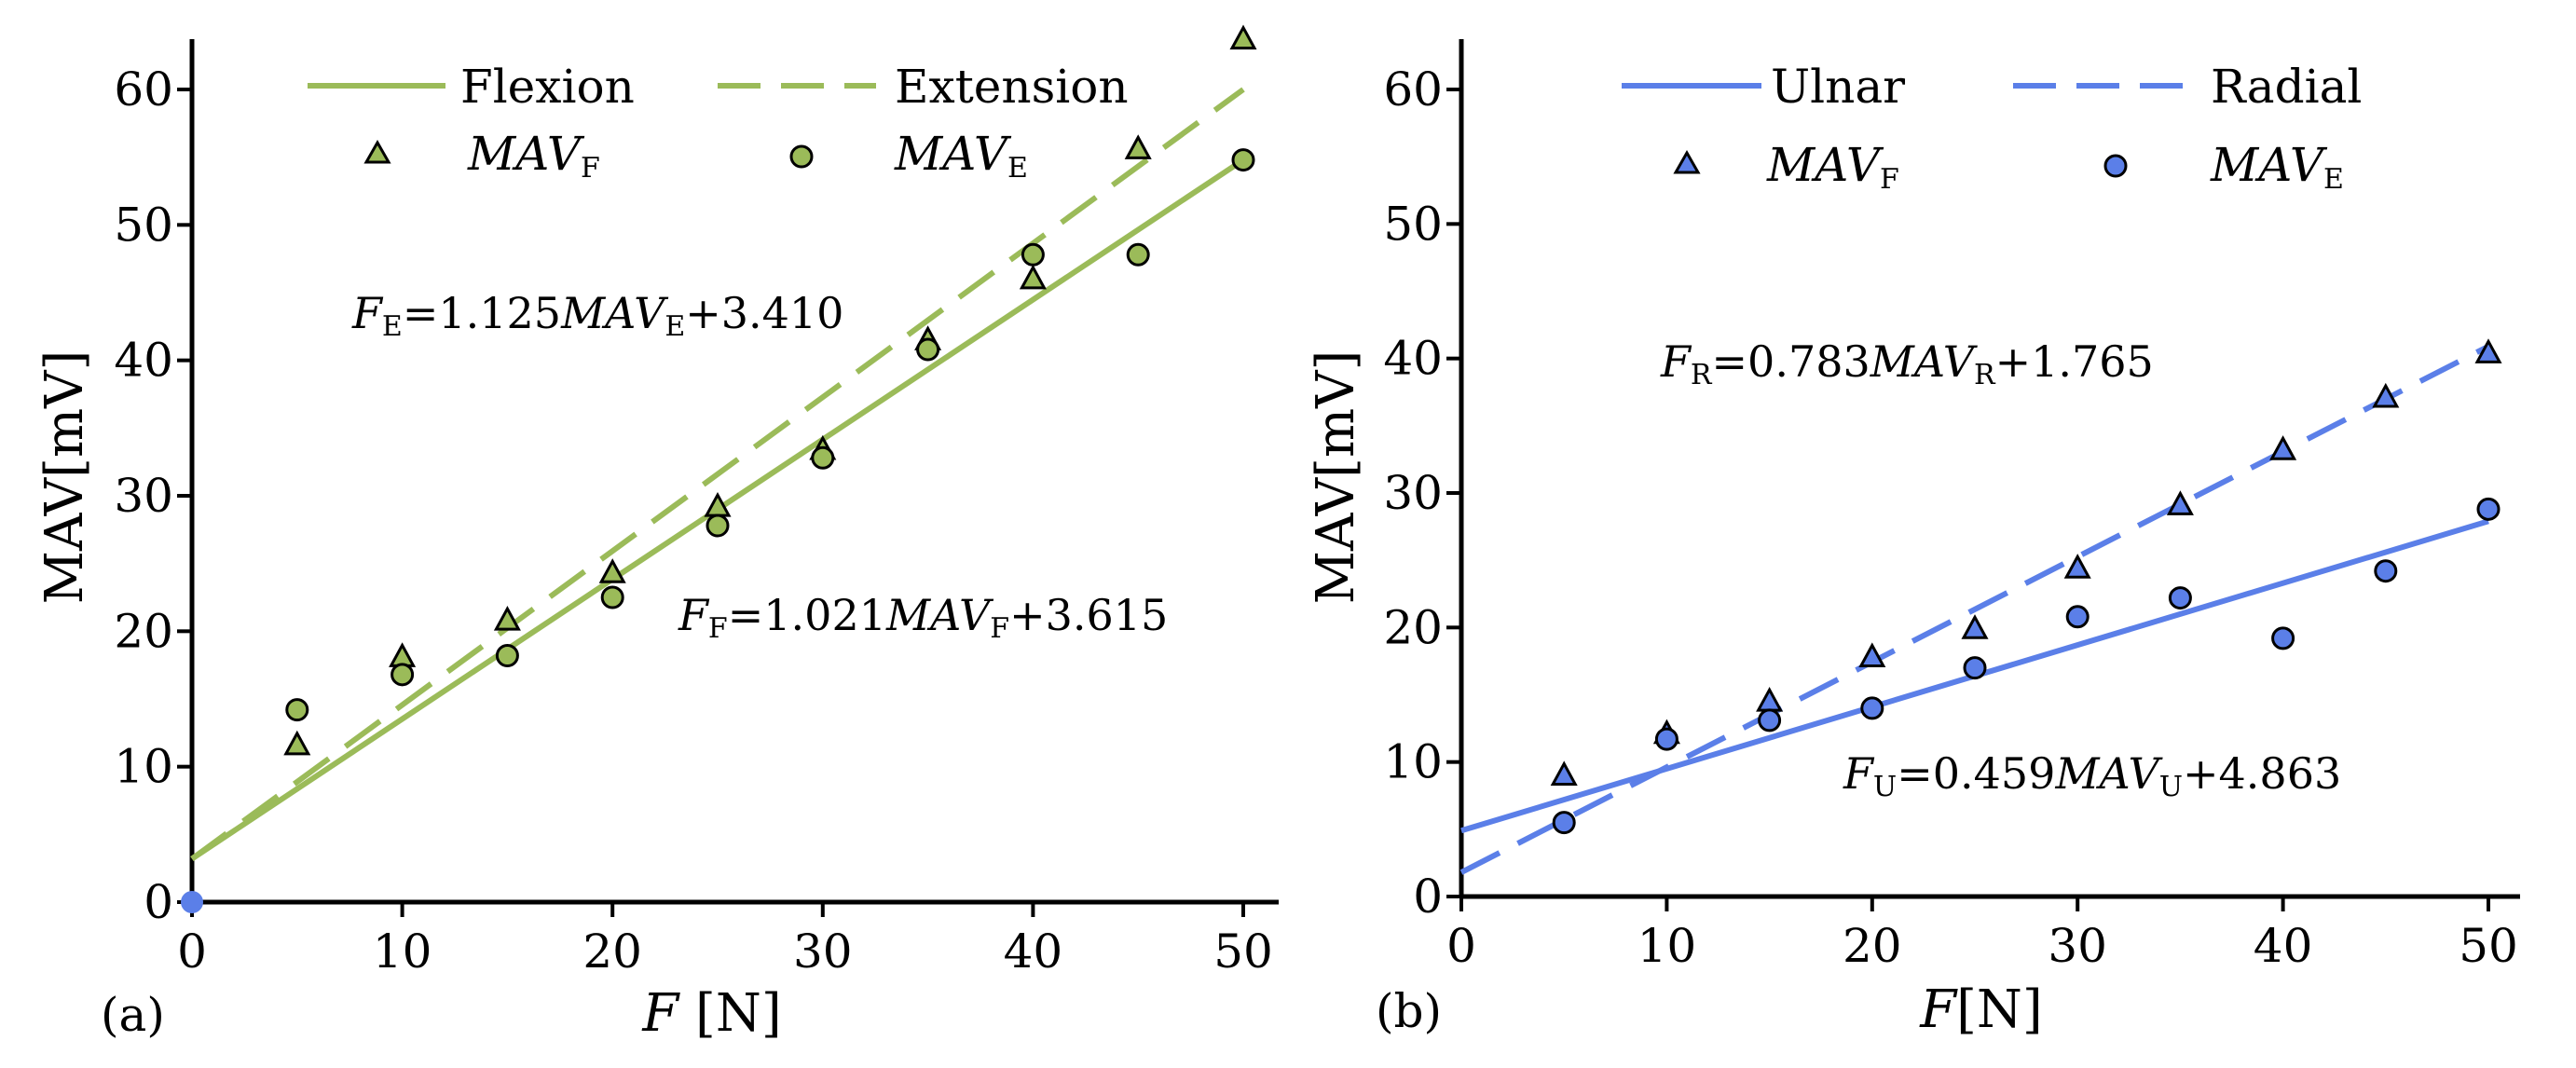  I want to click on panel-b-legend-circle-marker, so click(2115, 166).